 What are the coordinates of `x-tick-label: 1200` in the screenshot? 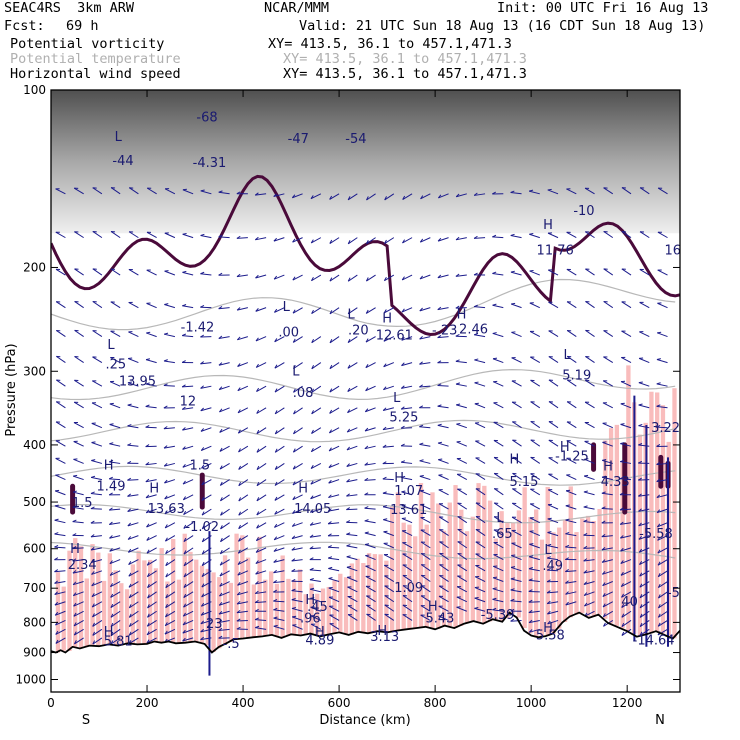 It's located at (627, 703).